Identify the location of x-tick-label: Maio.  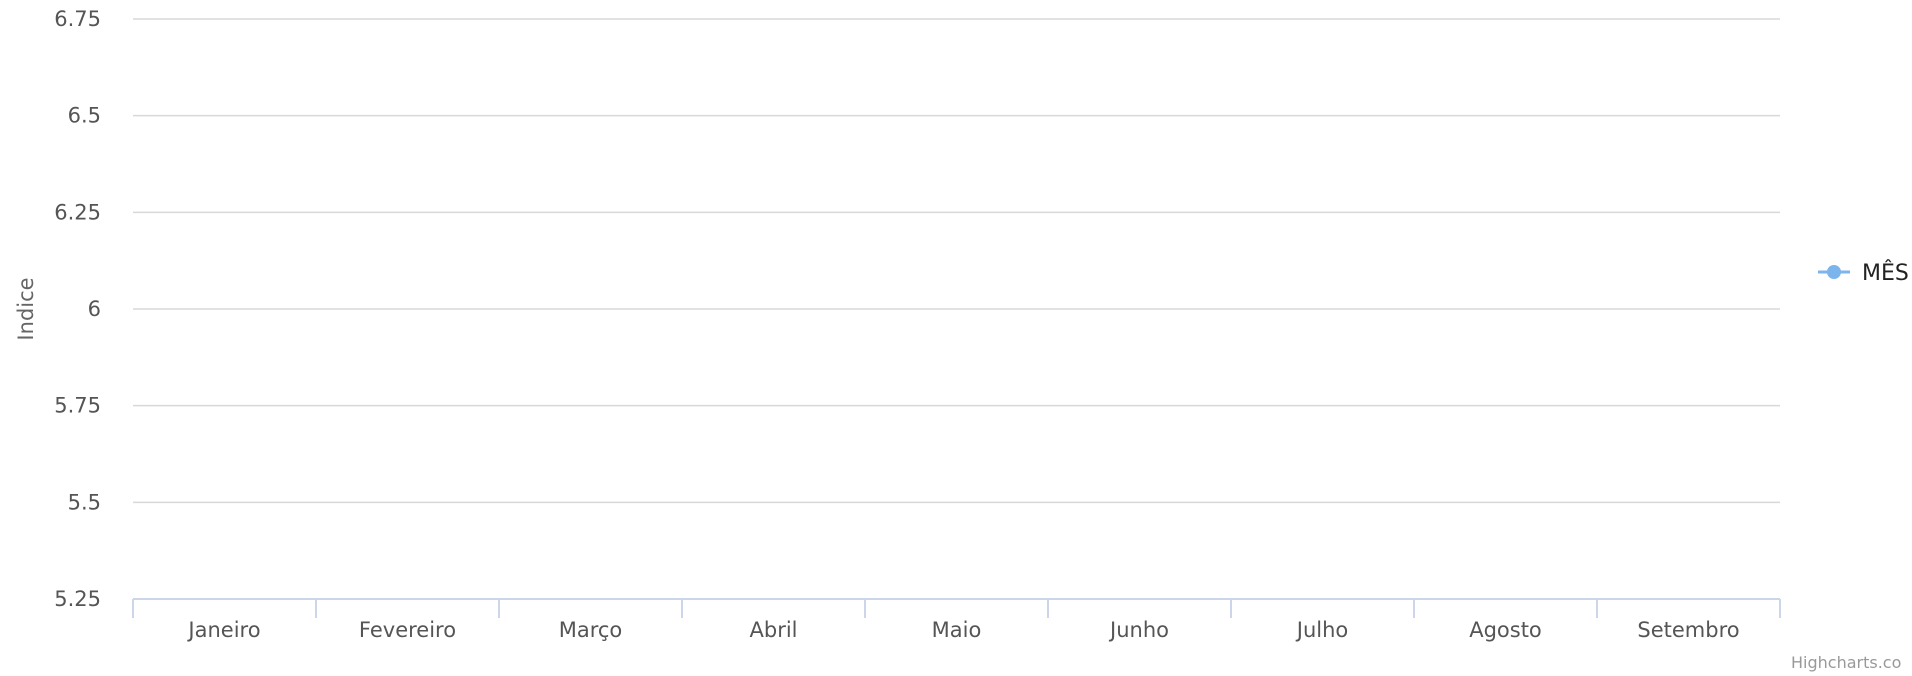
(957, 630).